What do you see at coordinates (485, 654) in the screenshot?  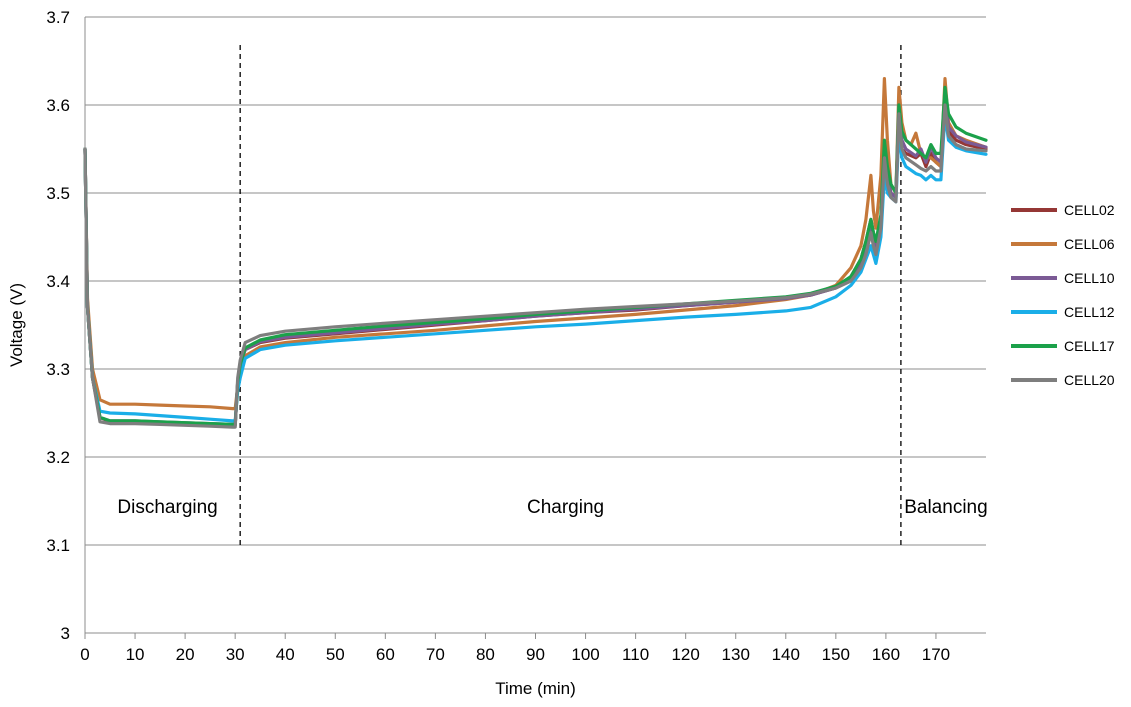 I see `x-tick-label: 80` at bounding box center [485, 654].